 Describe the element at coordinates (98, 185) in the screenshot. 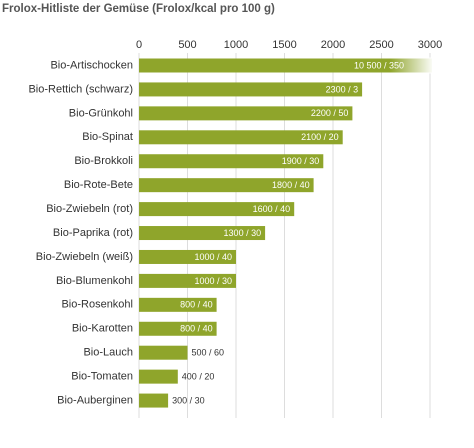

I see `category-label: Bio-Rote-Bete` at that location.